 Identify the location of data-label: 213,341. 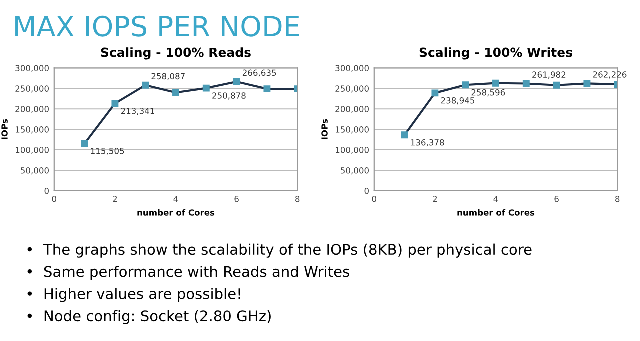
(137, 112).